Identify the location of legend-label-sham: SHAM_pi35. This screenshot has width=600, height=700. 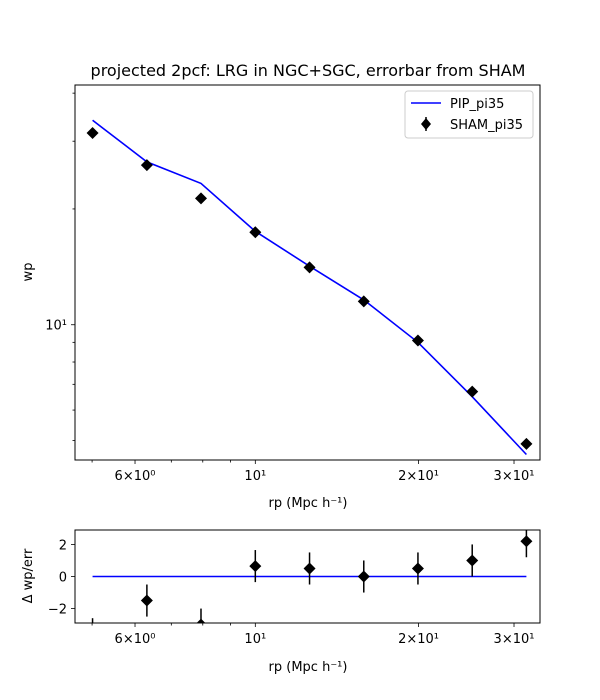
(486, 125).